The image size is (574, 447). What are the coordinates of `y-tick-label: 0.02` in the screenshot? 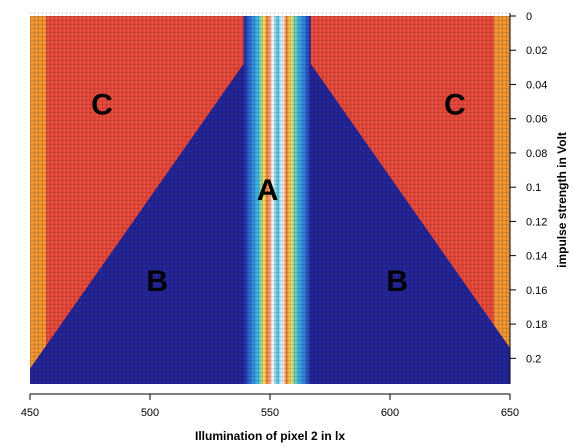 It's located at (536, 51).